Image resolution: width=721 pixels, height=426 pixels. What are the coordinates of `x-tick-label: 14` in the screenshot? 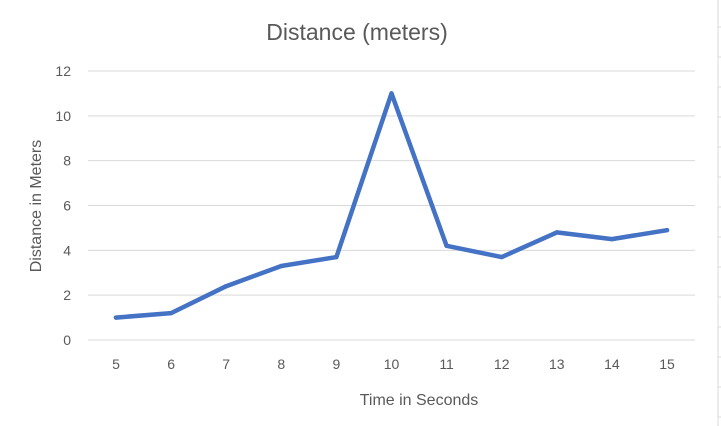 It's located at (612, 364).